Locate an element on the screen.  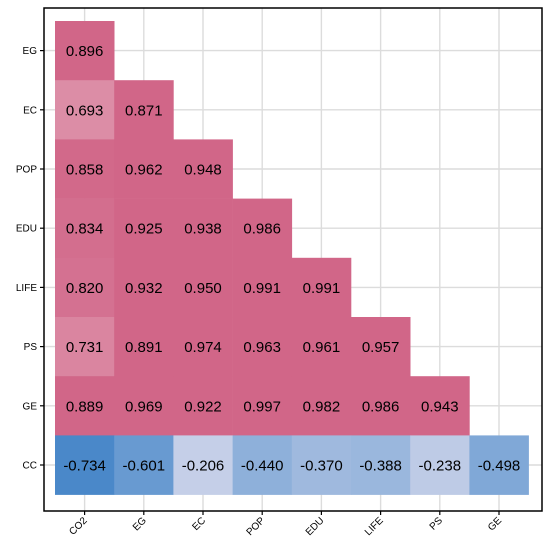
heatmap-cell-ps-ec is located at coordinates (203, 347).